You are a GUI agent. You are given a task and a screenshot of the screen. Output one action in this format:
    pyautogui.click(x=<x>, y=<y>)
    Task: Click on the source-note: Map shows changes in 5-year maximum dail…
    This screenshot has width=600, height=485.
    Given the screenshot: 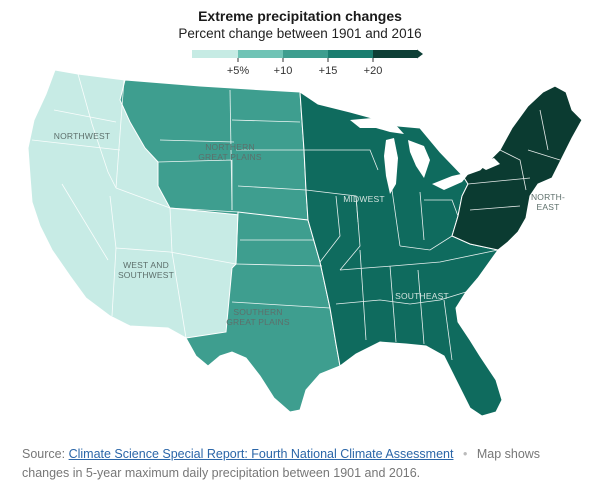 What is the action you would take?
    pyautogui.click(x=281, y=463)
    